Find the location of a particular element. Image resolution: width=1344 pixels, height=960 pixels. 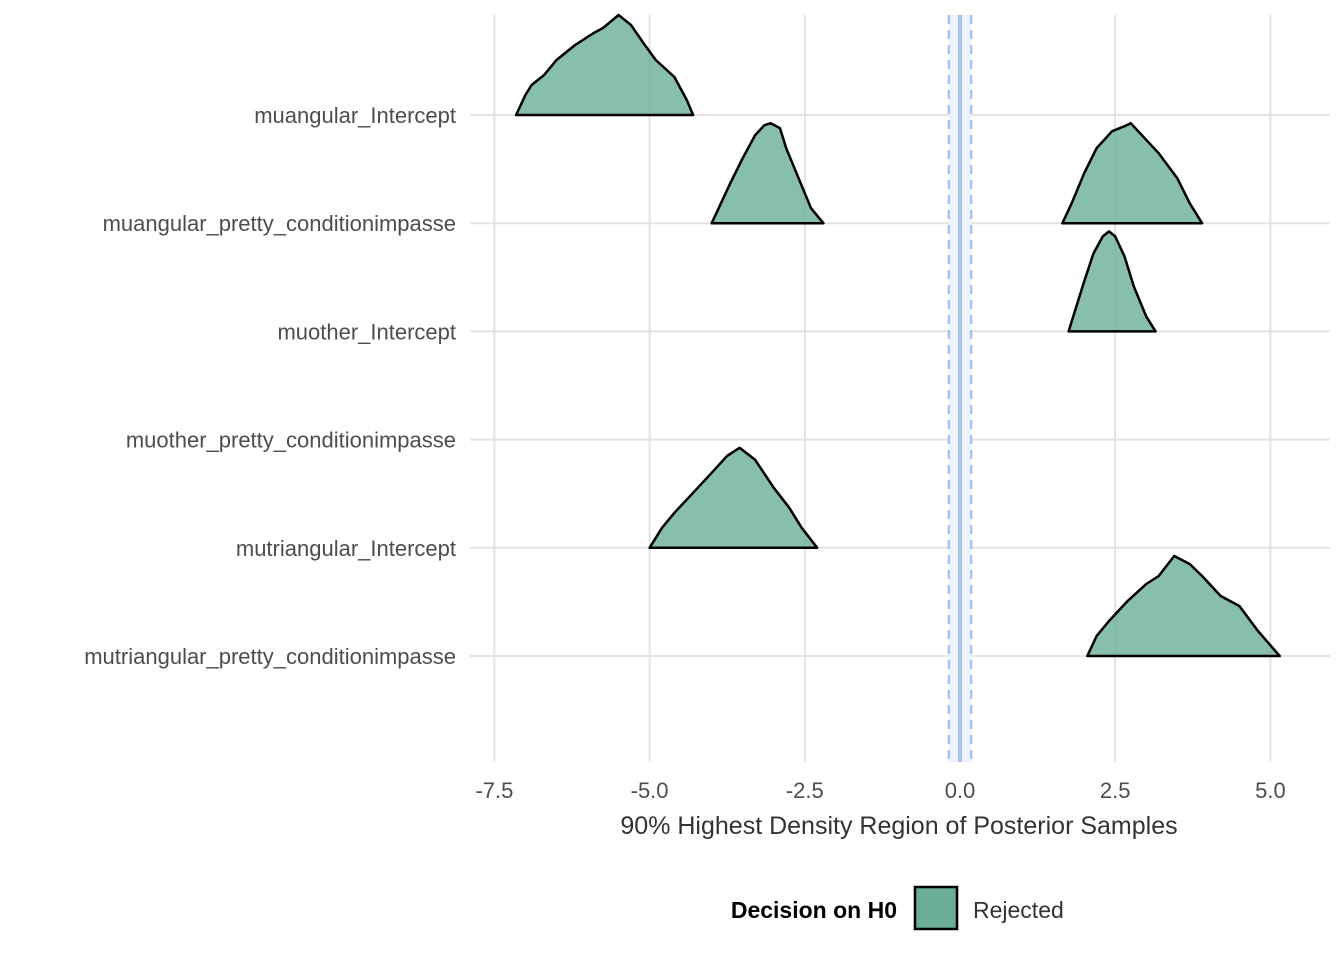

legend-label-rejected: Rejected is located at coordinates (1018, 910).